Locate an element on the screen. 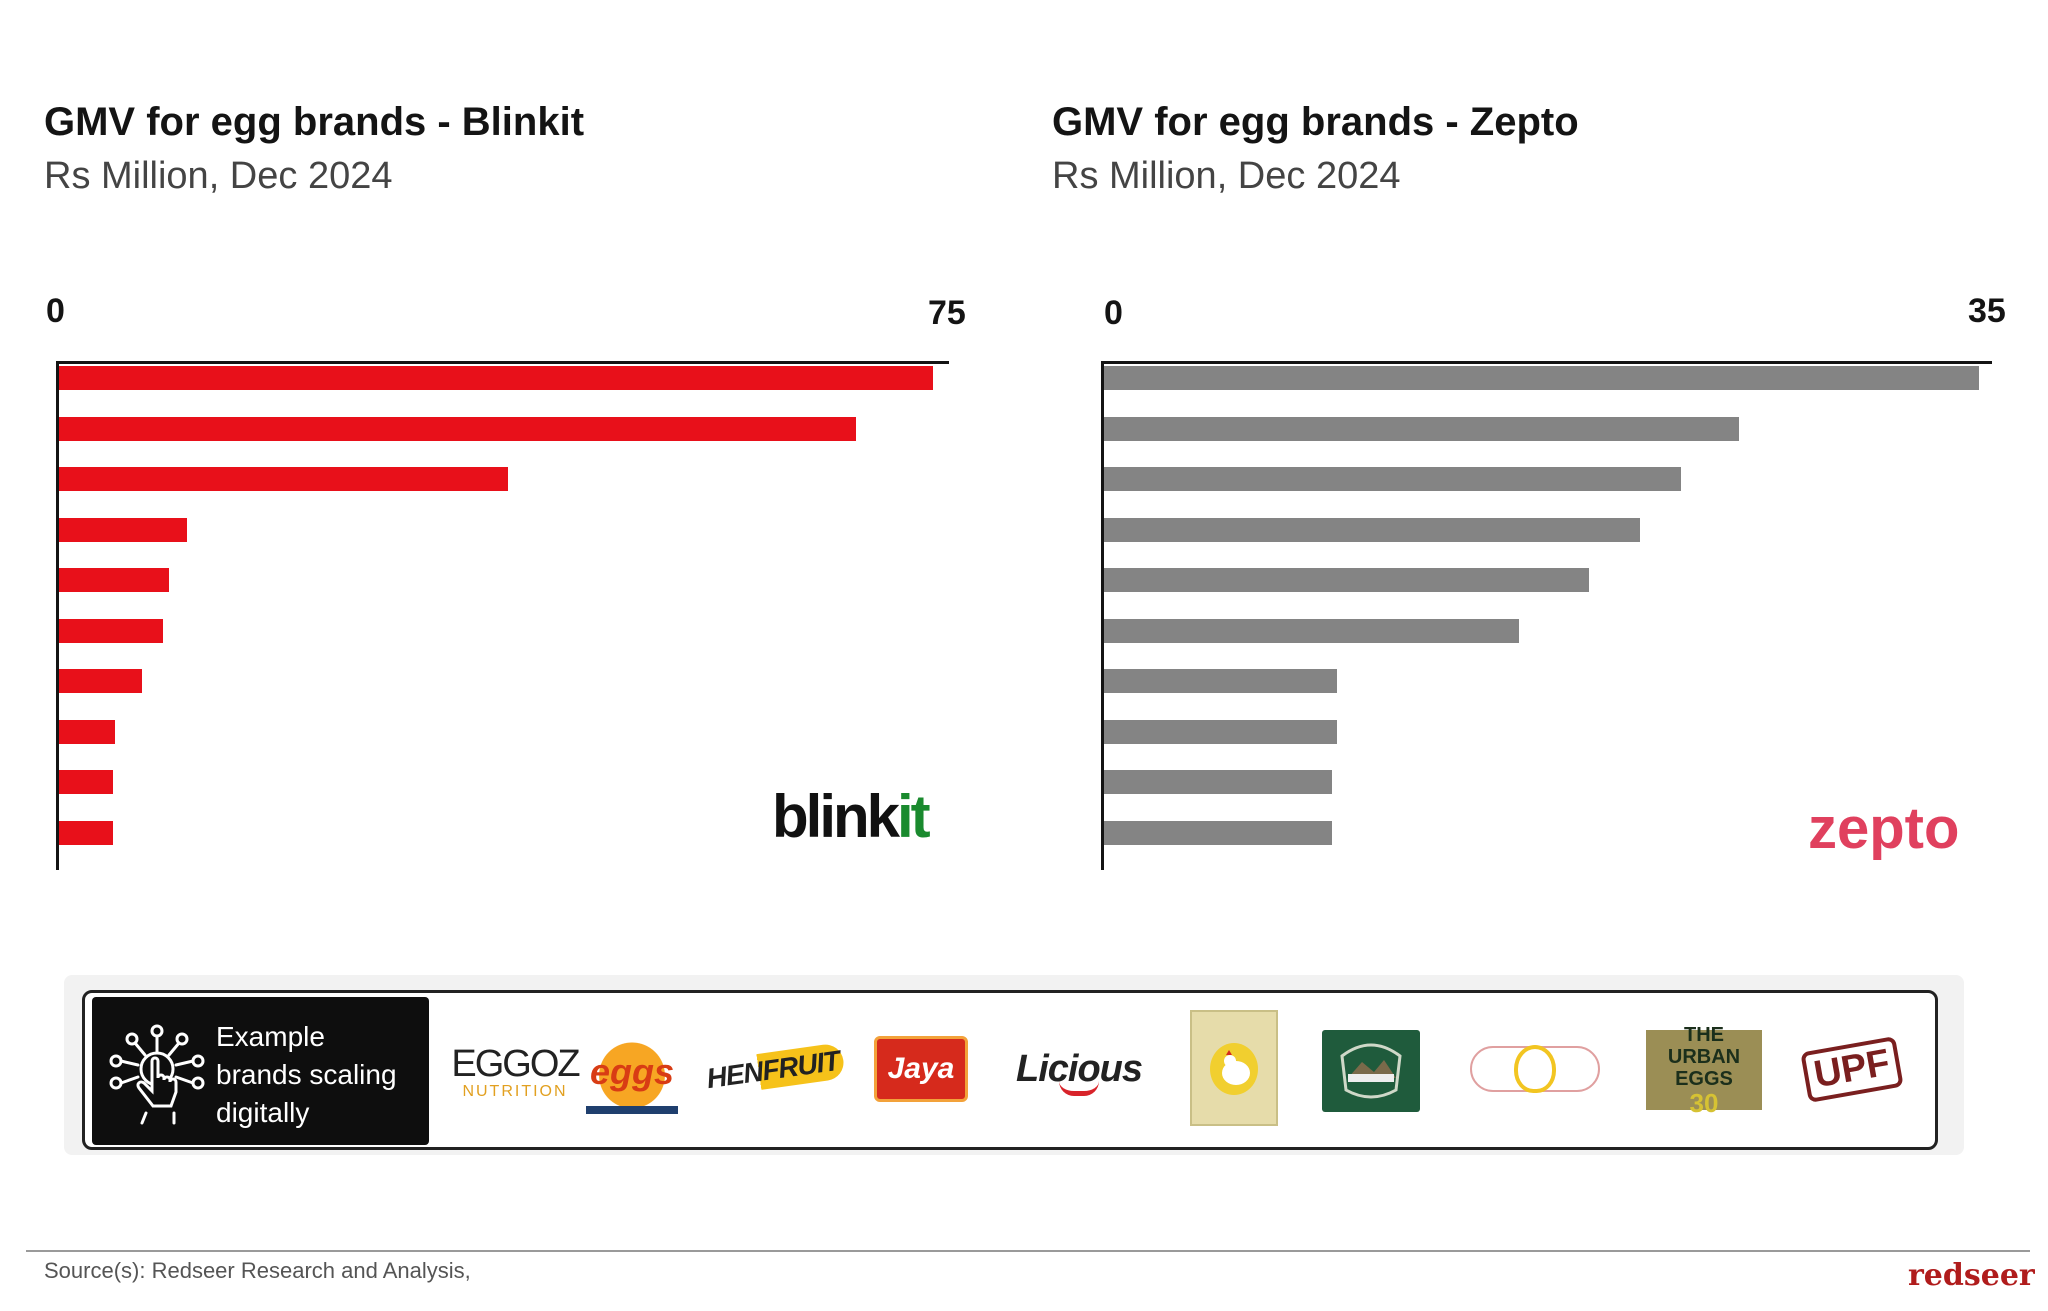 This screenshot has width=2048, height=1311. egg-brand-logo is located at coordinates (1535, 1069).